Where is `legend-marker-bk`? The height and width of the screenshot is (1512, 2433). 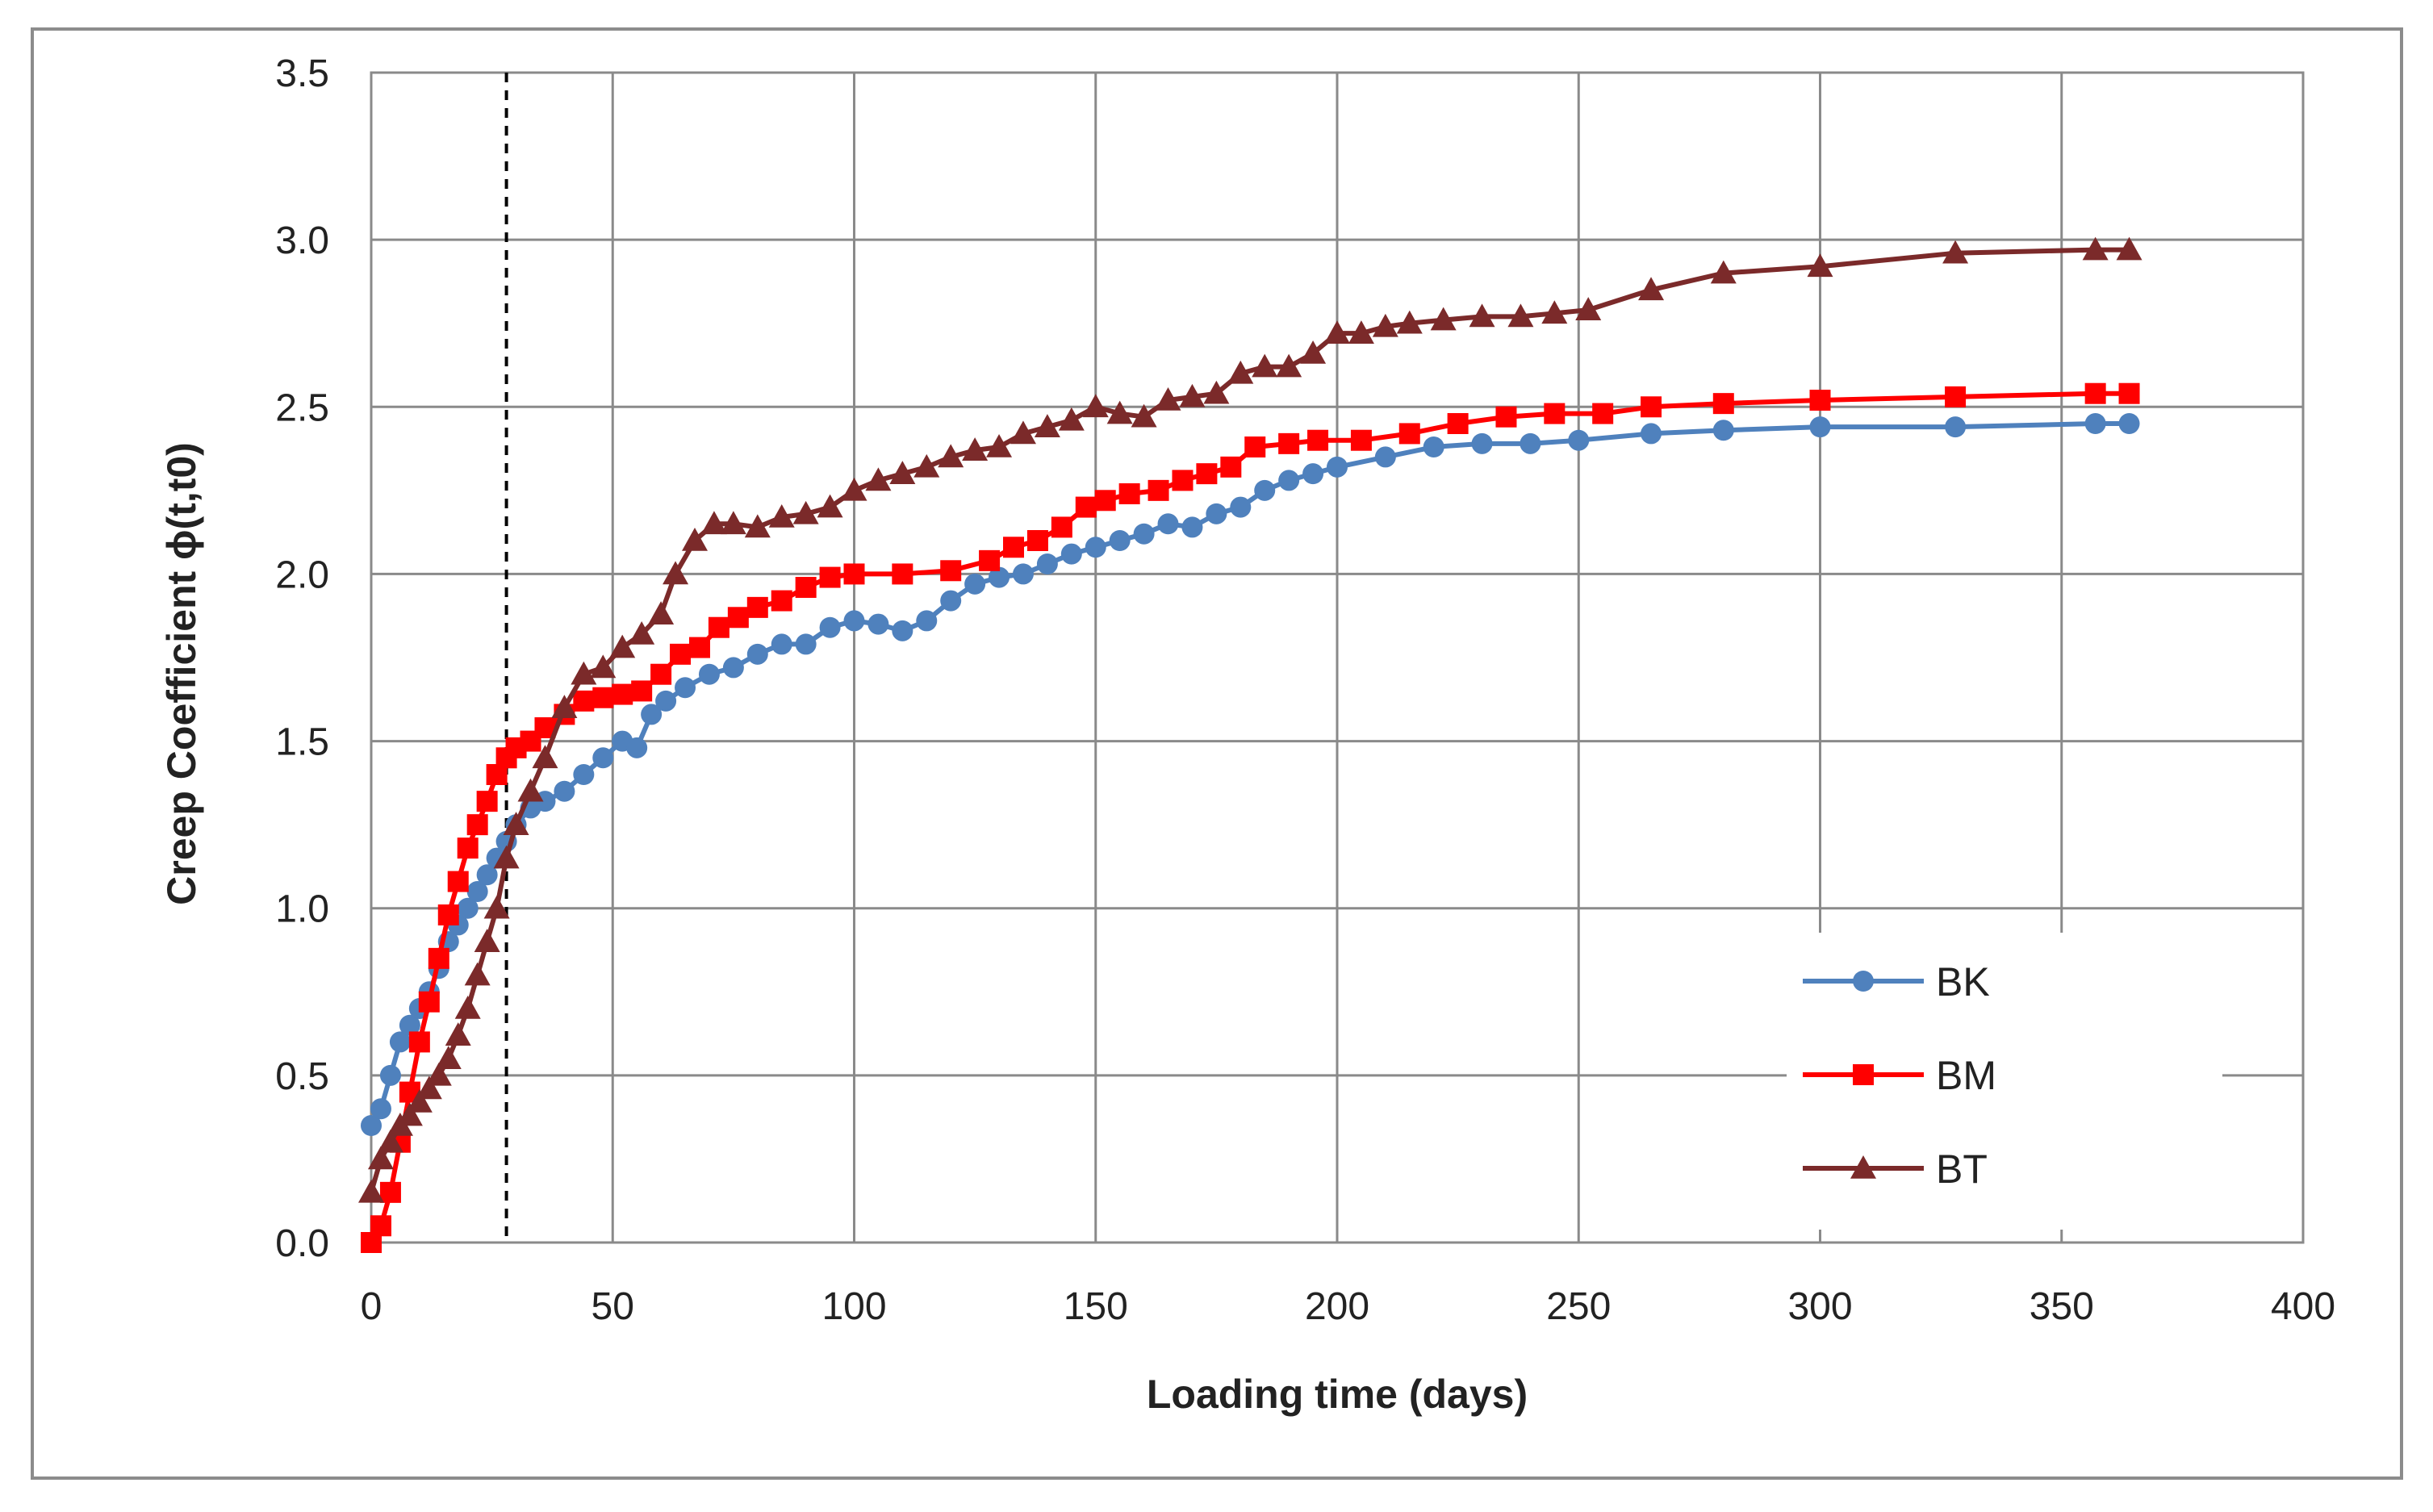 legend-marker-bk is located at coordinates (1863, 981).